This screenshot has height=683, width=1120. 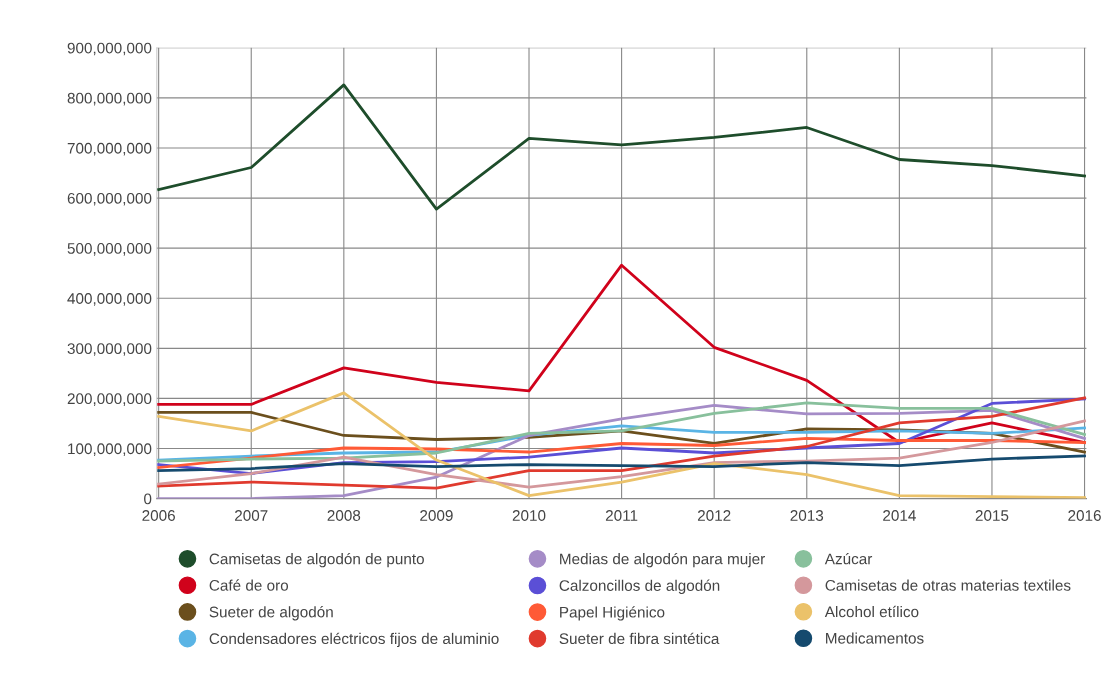 I want to click on x-tick-label: 2006, so click(x=158, y=515).